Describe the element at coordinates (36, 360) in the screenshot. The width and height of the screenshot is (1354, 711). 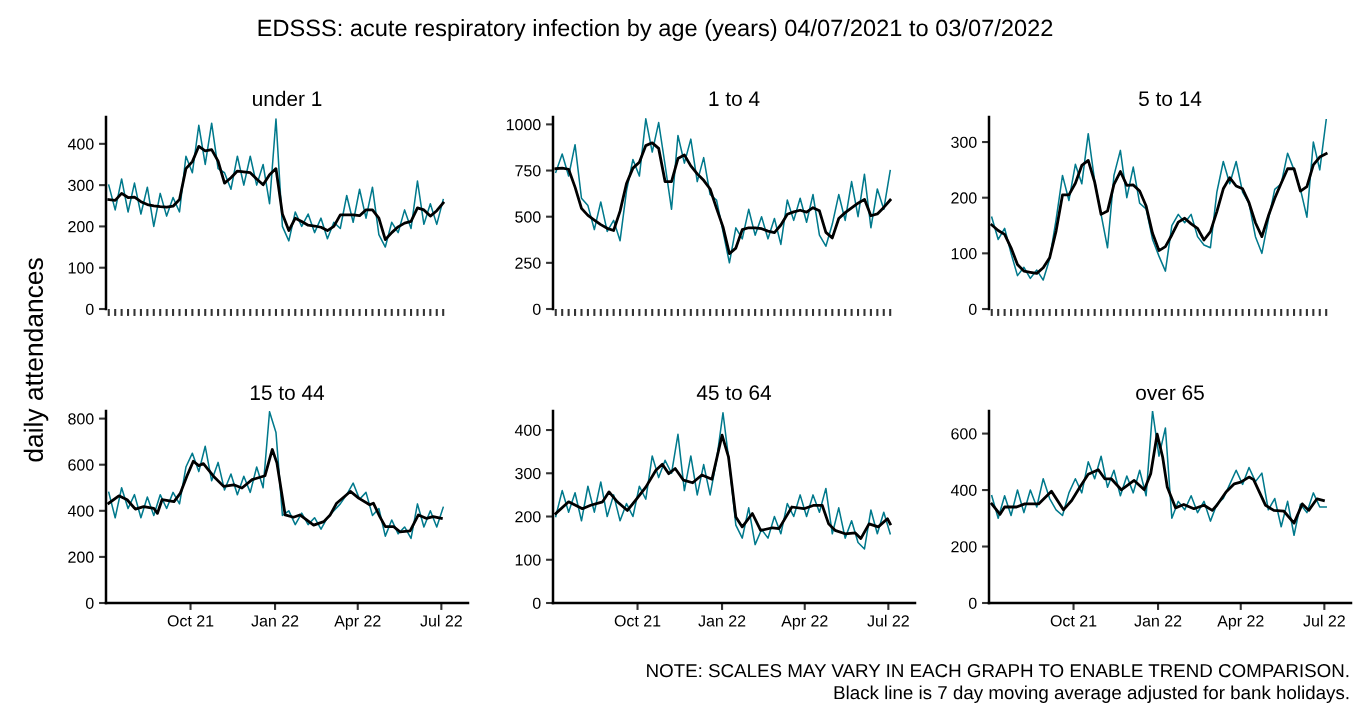
I see `text: daily attendances` at that location.